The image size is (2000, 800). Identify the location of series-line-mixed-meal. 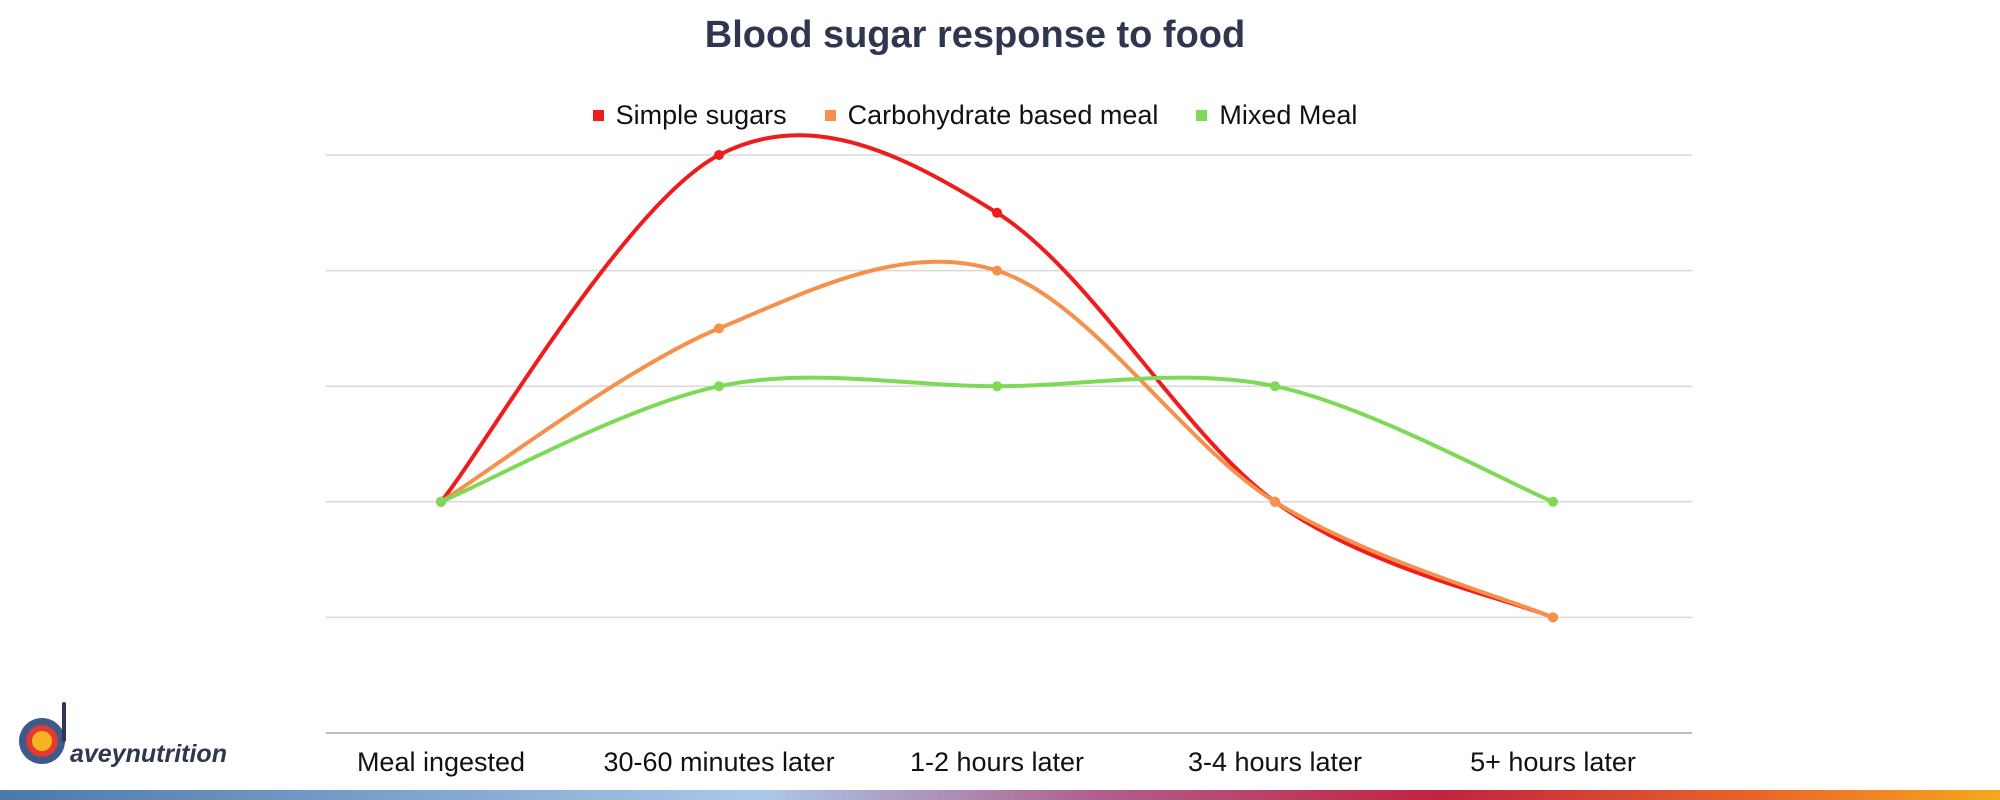
(997, 439).